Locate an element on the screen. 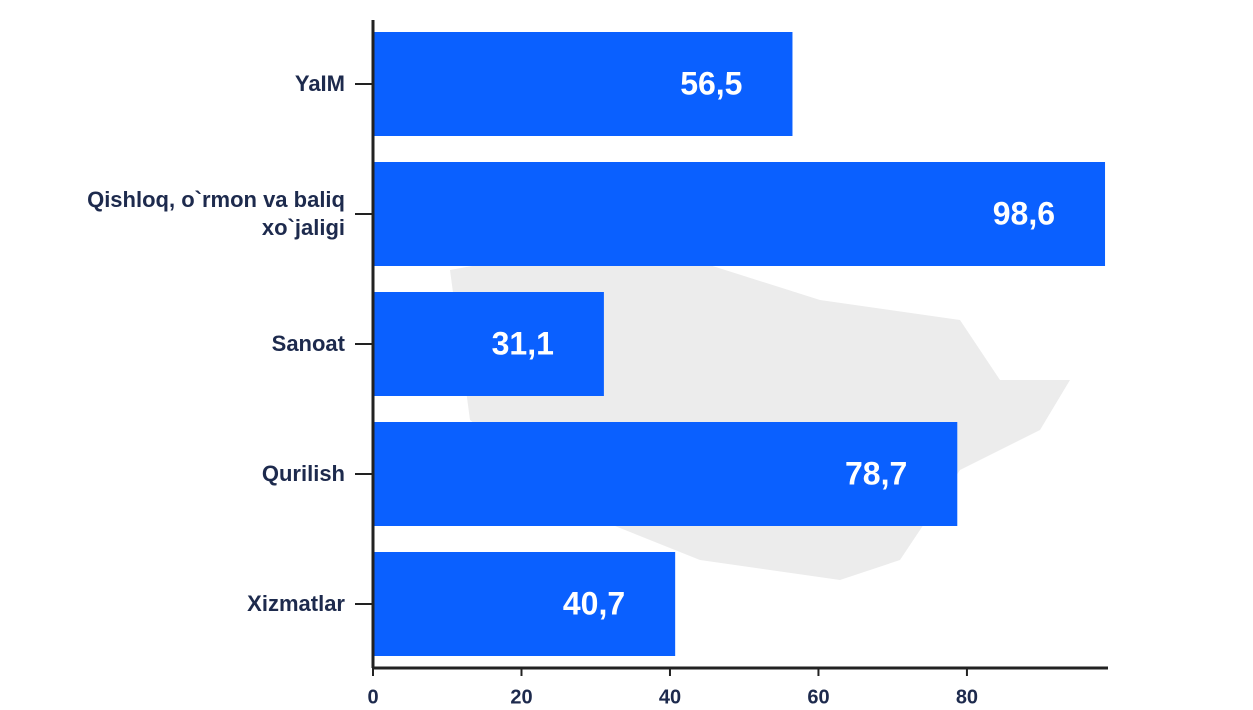 The width and height of the screenshot is (1253, 710). value-label: 78,7 is located at coordinates (876, 473).